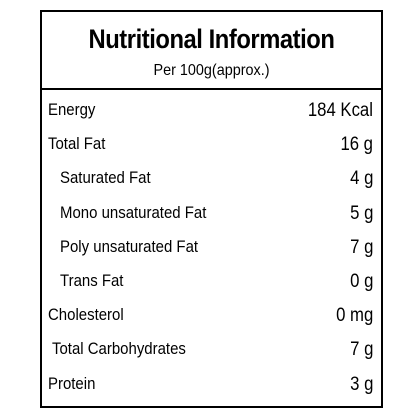  What do you see at coordinates (92, 280) in the screenshot?
I see `nutrient-name: Trans Fat` at bounding box center [92, 280].